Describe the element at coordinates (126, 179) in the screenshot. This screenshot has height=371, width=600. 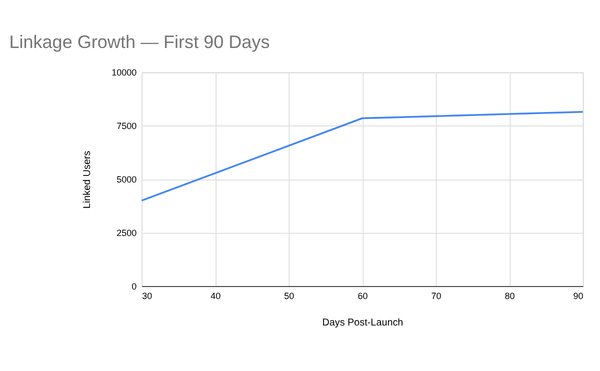
I see `y-tick-label: 5000` at that location.